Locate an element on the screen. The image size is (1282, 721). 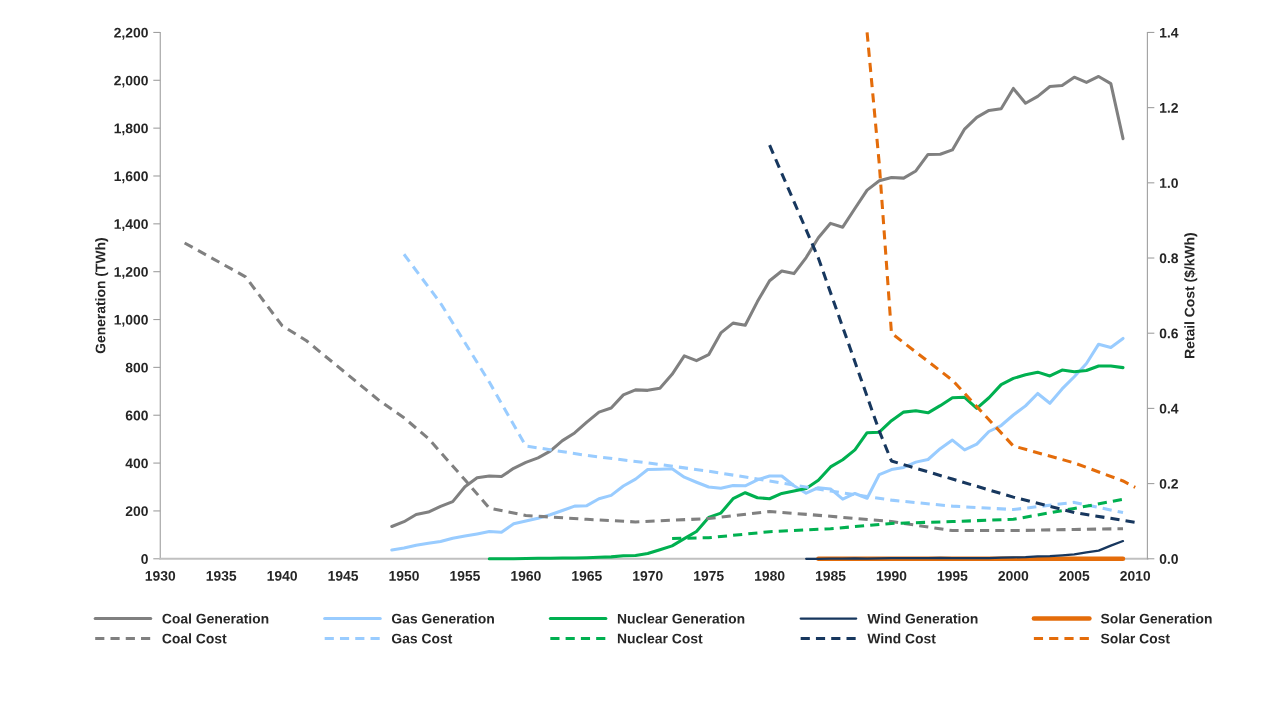
y-tick-label: 1,200 is located at coordinates (131, 273).